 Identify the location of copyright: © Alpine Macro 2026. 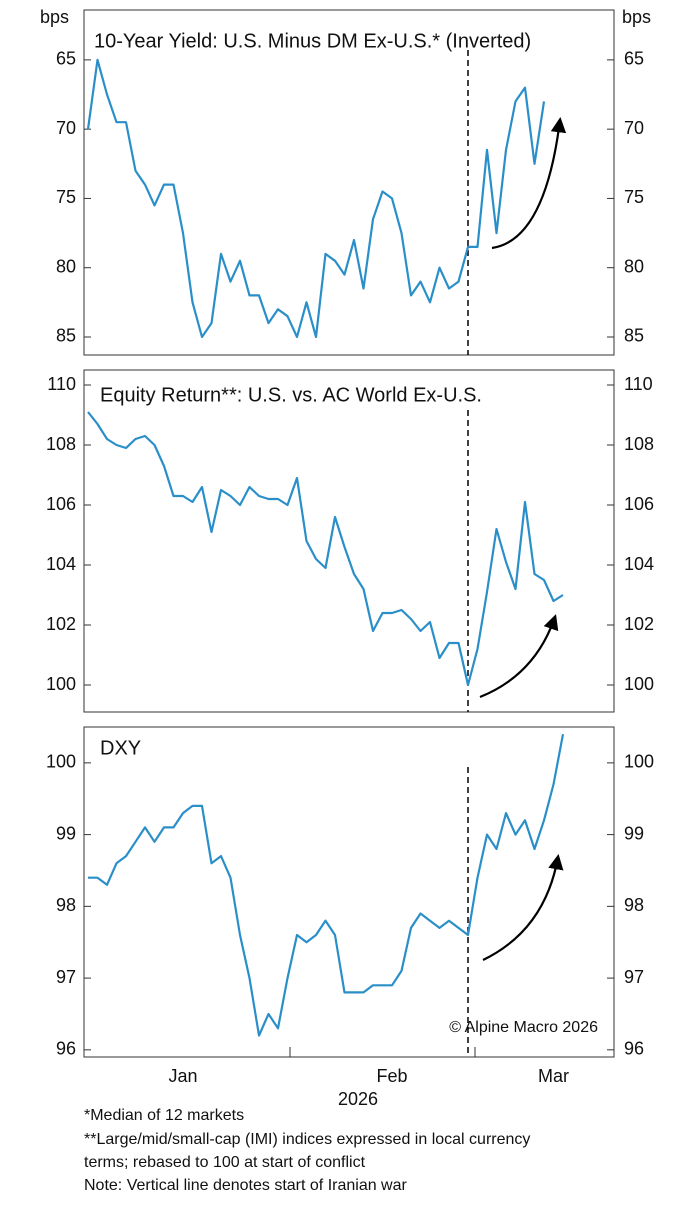
(523, 1027).